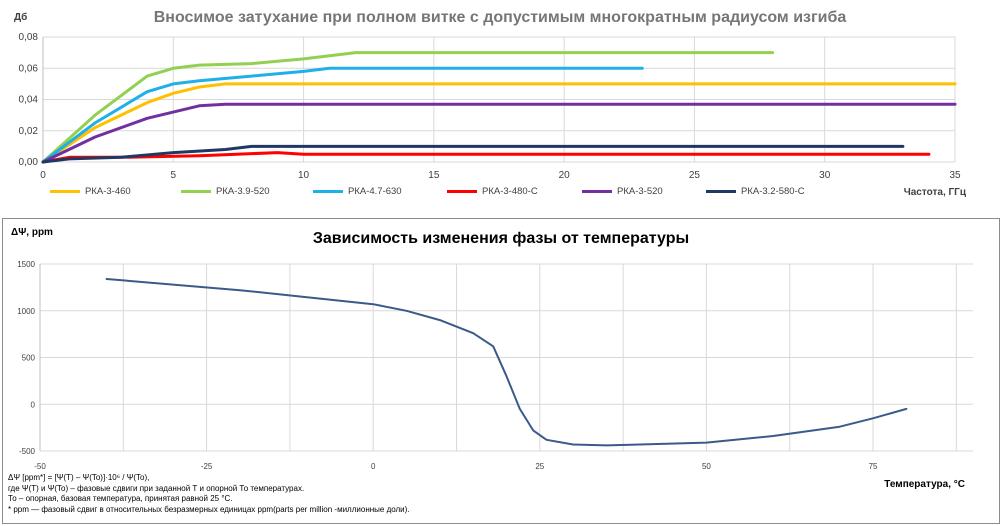 Image resolution: width=1002 pixels, height=526 pixels. I want to click on legend-label: РКА-3.9-520, so click(243, 191).